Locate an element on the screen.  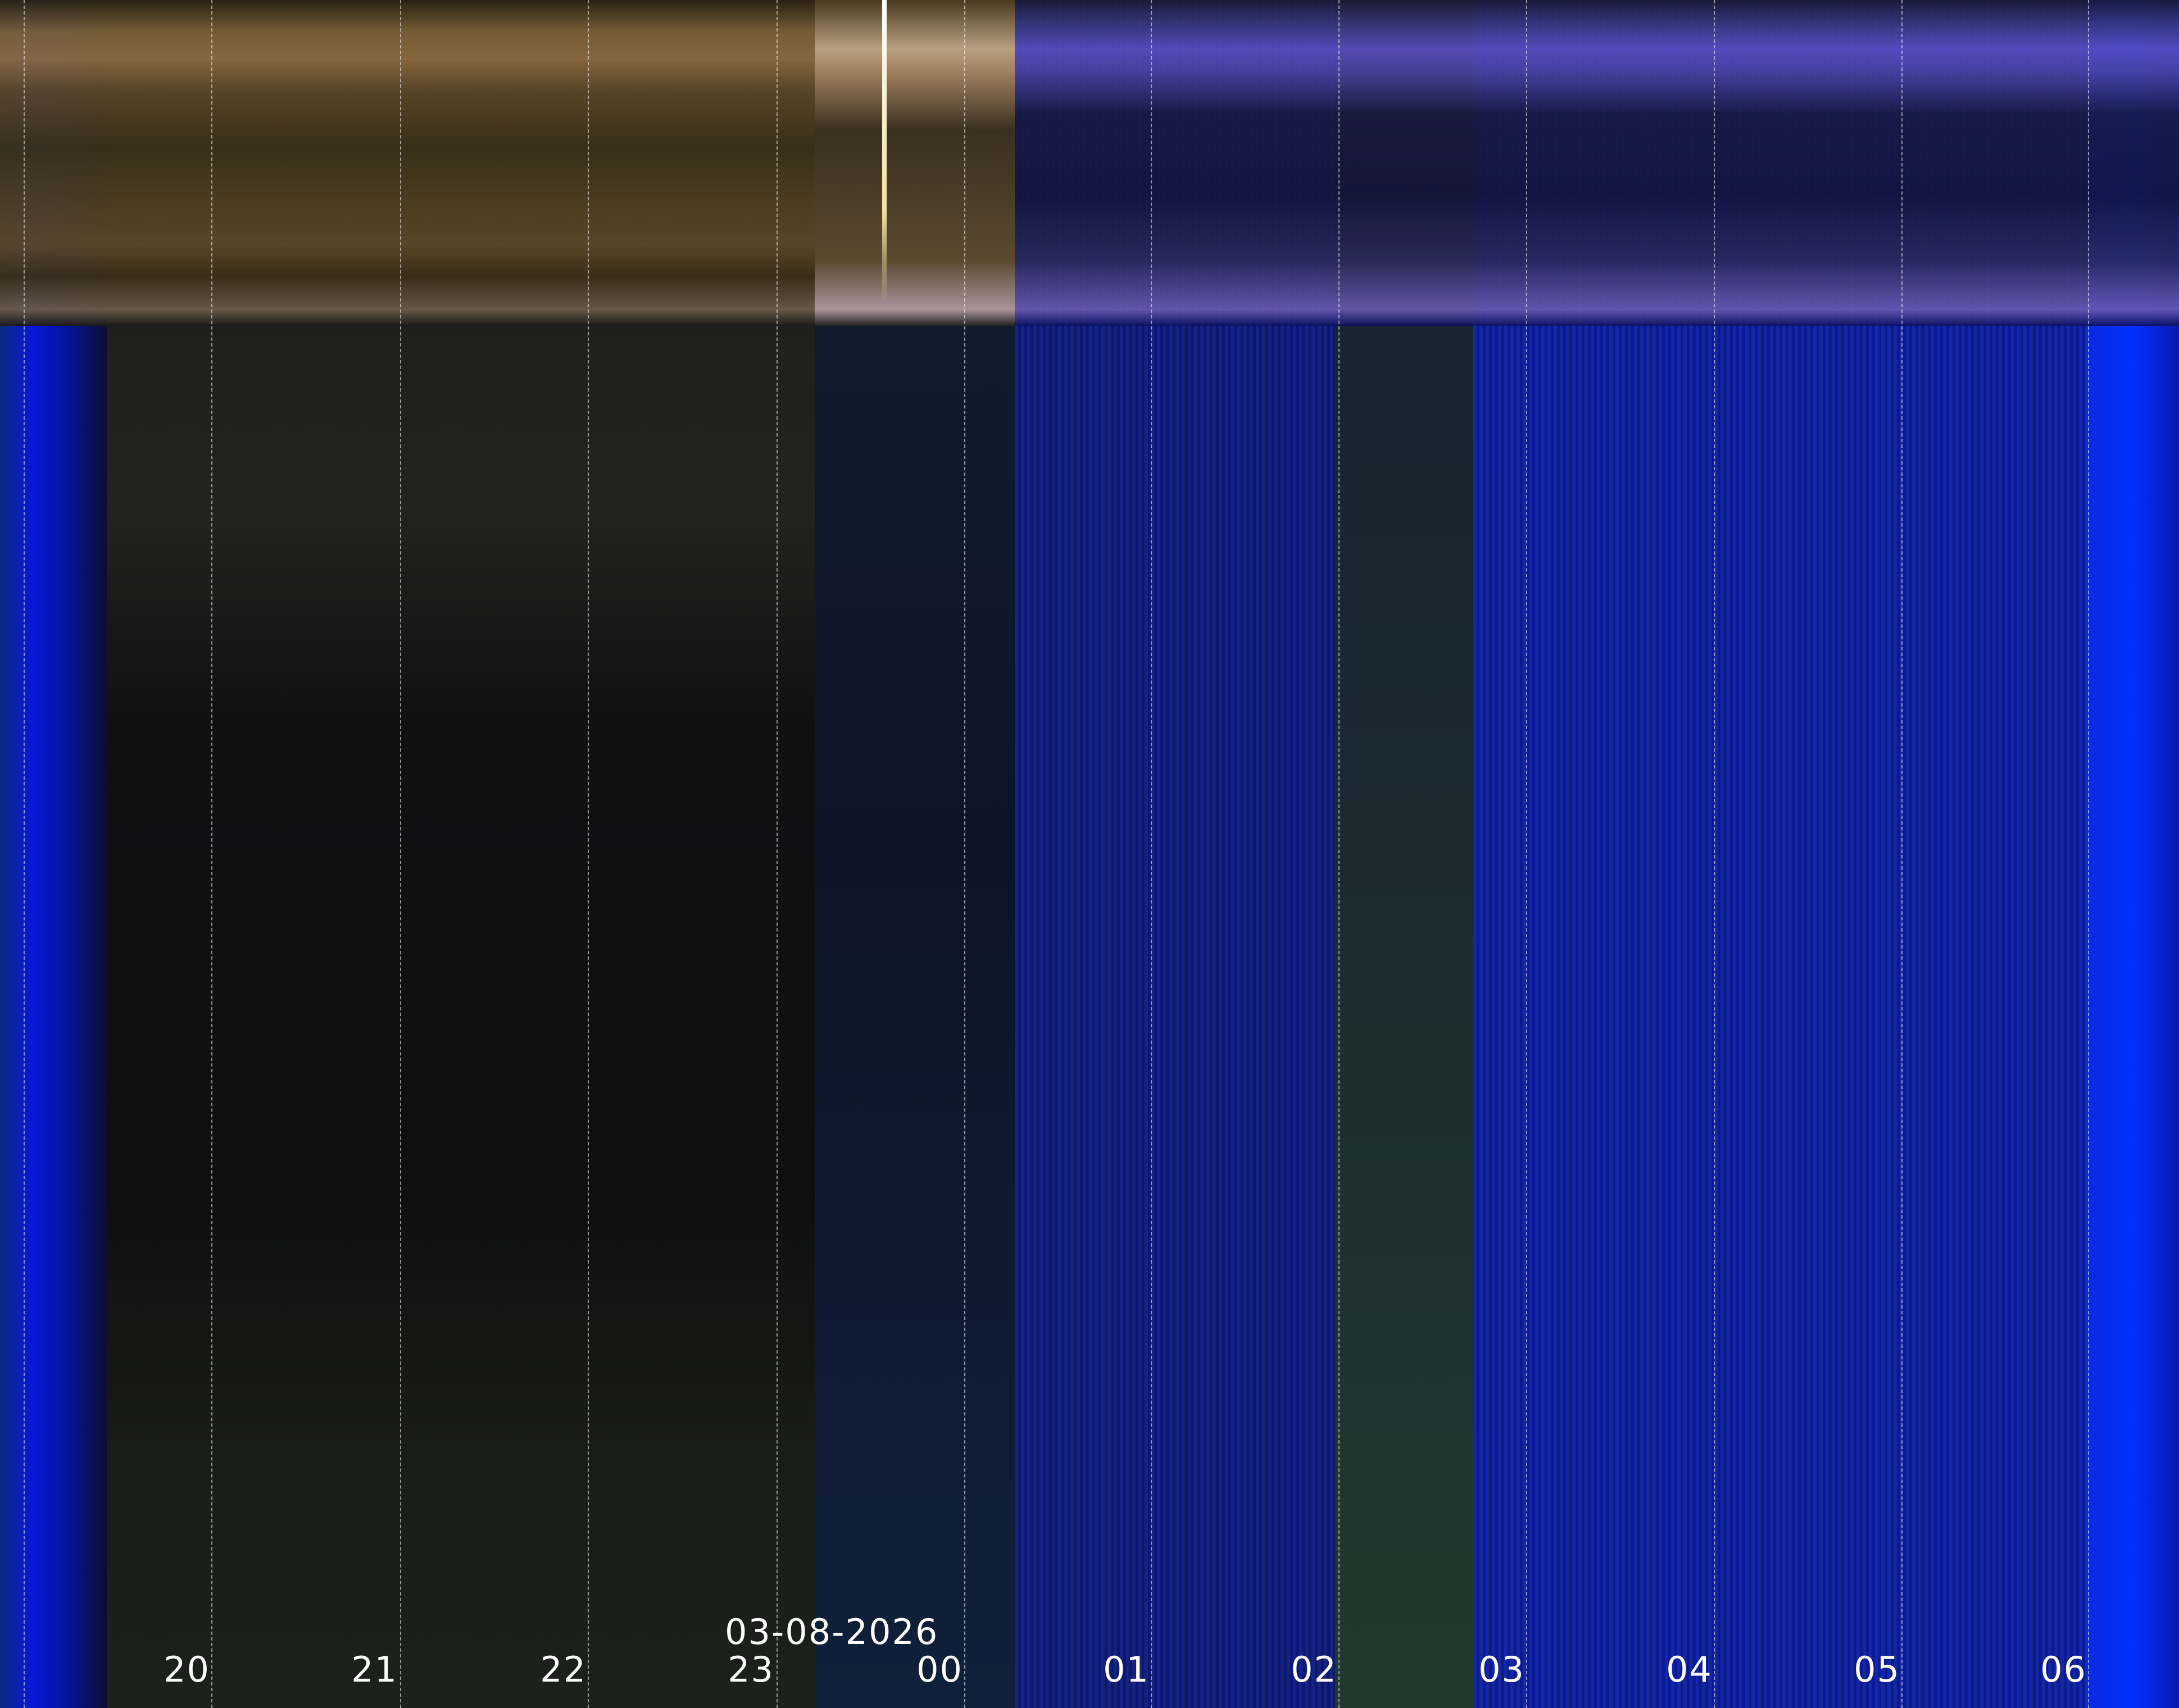
hour-label: 06 is located at coordinates (2063, 1669).